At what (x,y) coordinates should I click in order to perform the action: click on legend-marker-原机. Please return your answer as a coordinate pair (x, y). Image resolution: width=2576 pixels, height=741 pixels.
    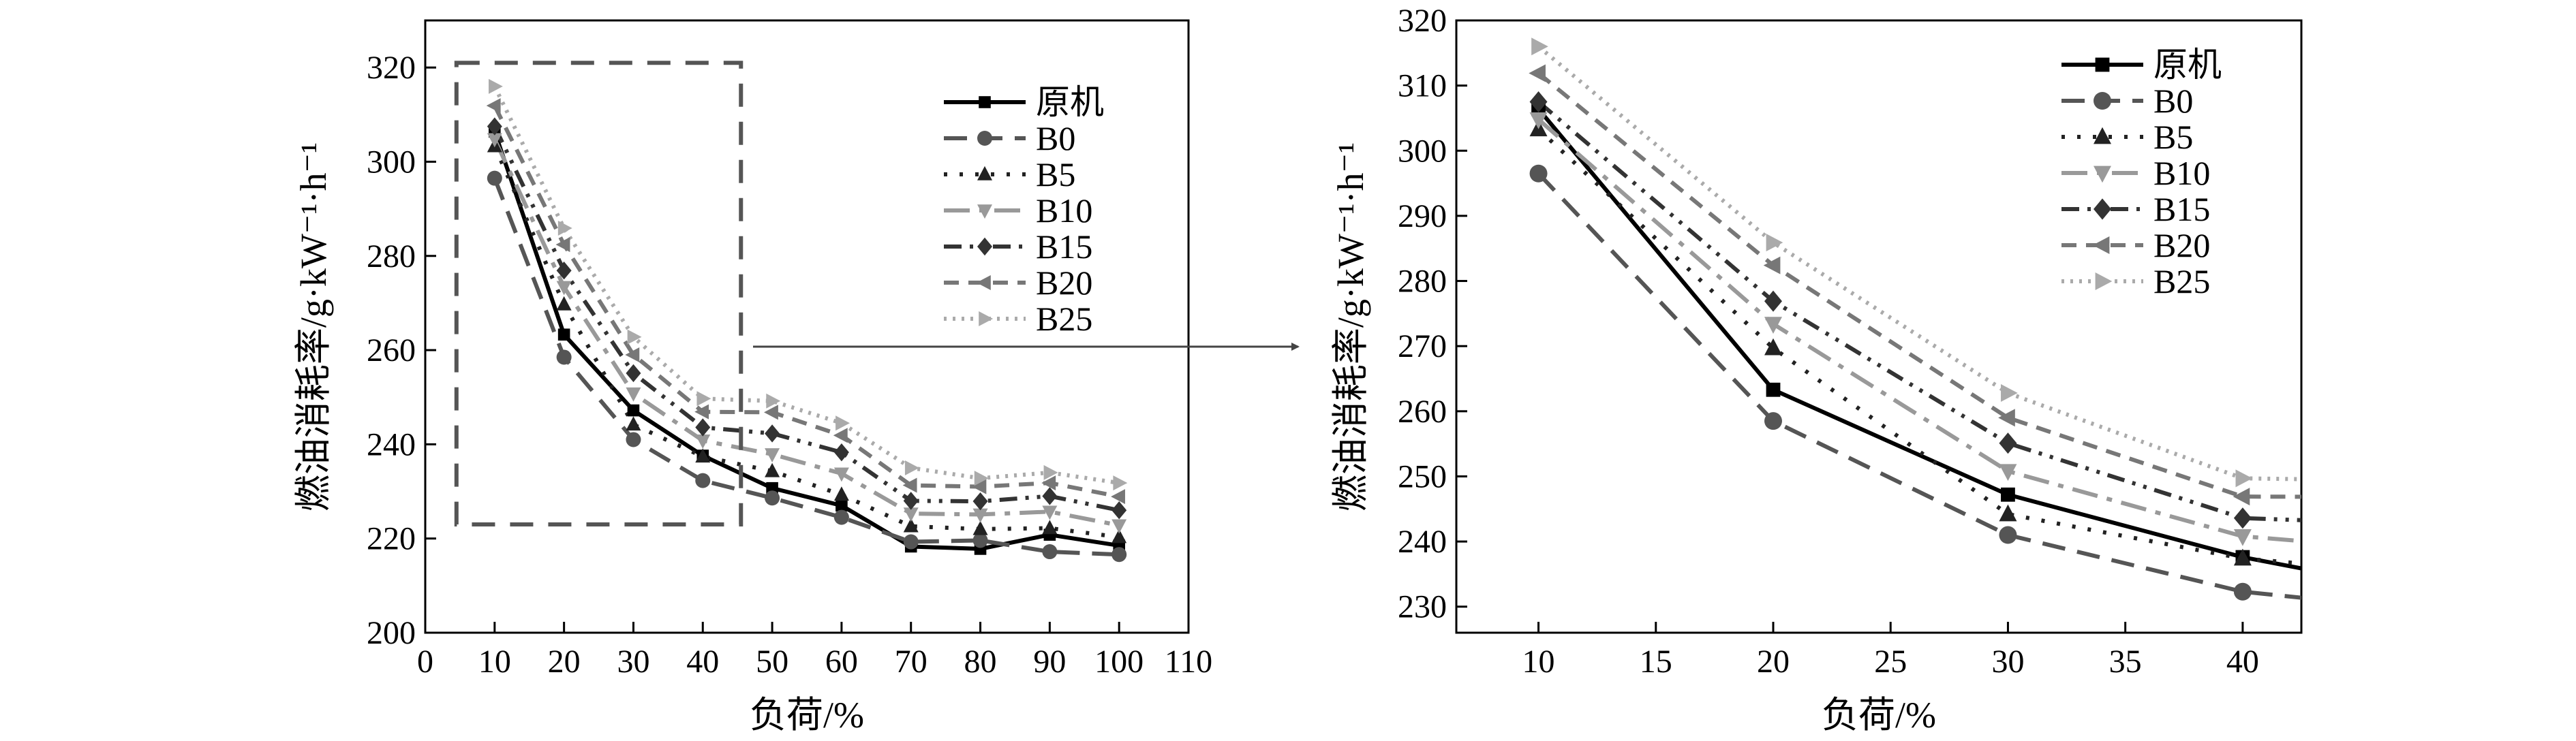
    Looking at the image, I should click on (2102, 64).